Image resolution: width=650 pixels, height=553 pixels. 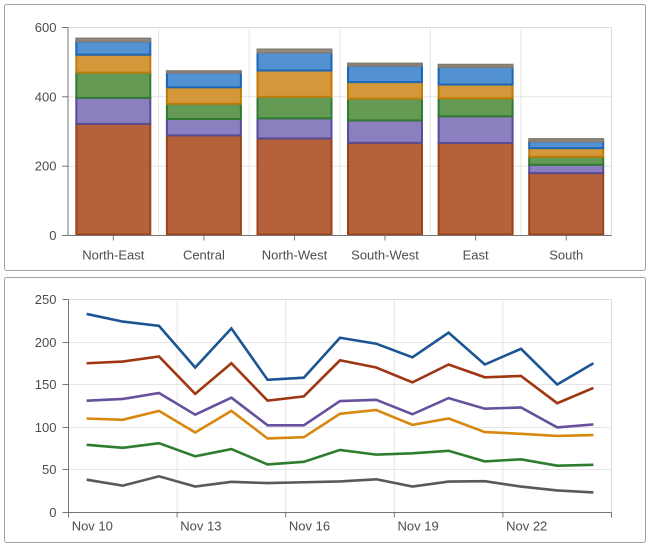 What do you see at coordinates (295, 255) in the screenshot?
I see `svg-text: North-West` at bounding box center [295, 255].